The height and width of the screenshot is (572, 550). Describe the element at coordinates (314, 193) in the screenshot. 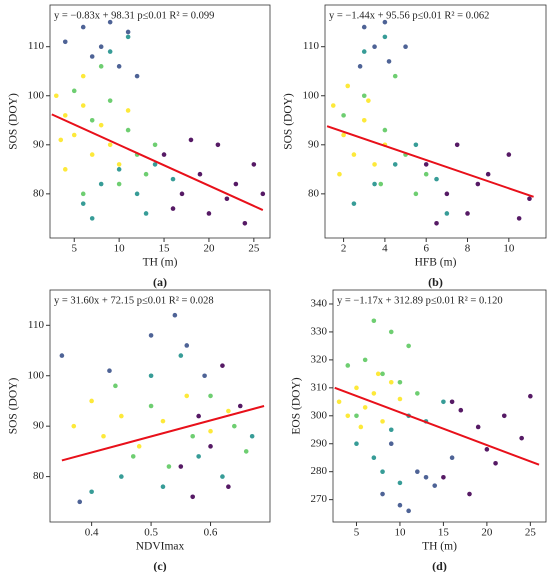

I see `y-tick-label: 80` at that location.